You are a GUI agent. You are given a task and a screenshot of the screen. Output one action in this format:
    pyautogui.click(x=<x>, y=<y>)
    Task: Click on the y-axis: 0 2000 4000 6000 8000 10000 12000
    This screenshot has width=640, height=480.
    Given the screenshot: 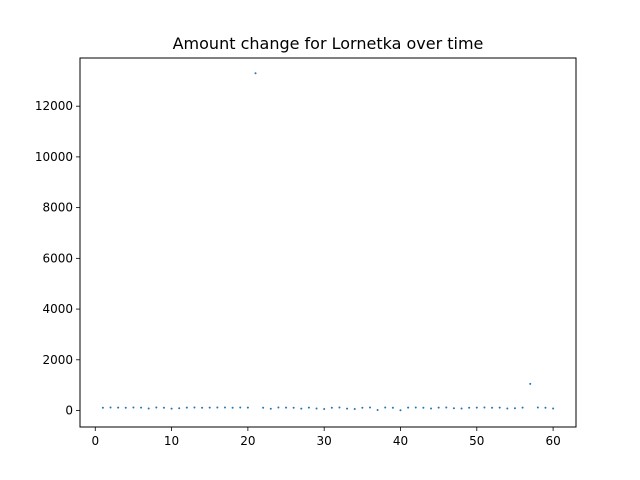 What is the action you would take?
    pyautogui.click(x=57, y=258)
    